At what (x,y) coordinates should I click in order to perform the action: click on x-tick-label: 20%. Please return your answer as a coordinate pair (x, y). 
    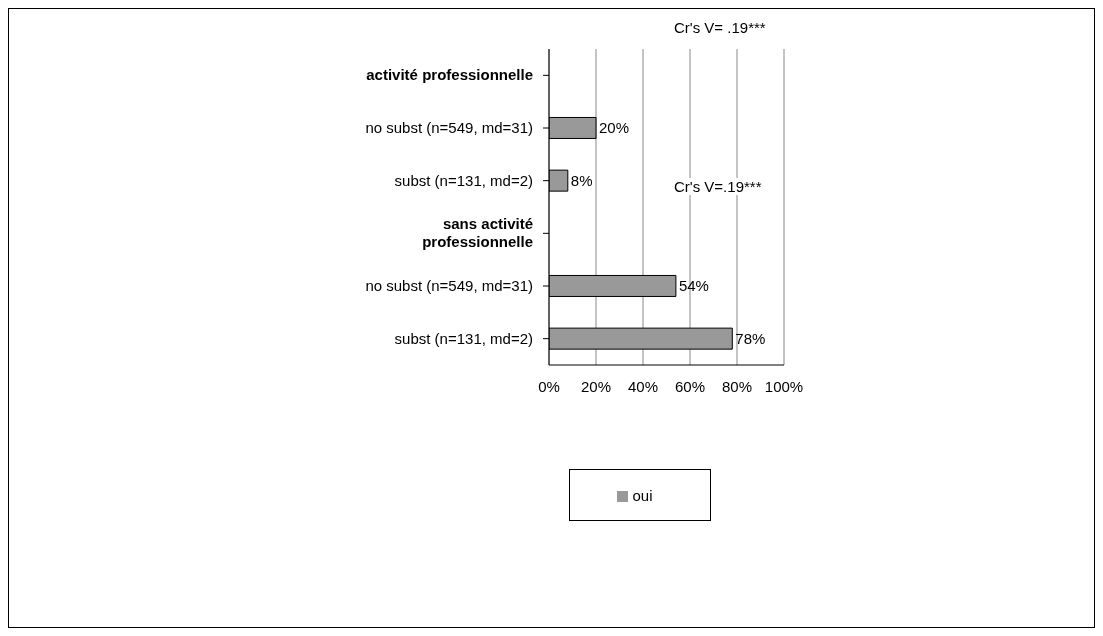
    Looking at the image, I should click on (596, 386).